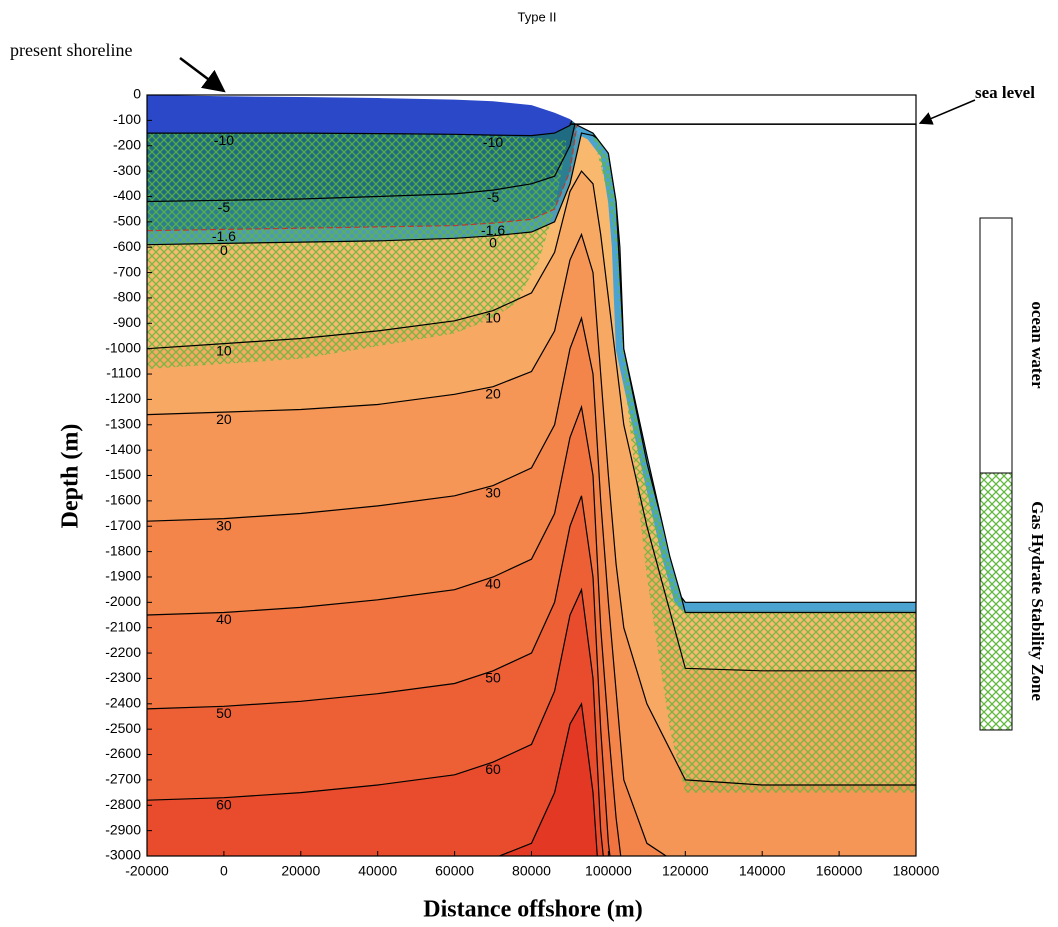  I want to click on x-tick-label: 20000, so click(300, 871).